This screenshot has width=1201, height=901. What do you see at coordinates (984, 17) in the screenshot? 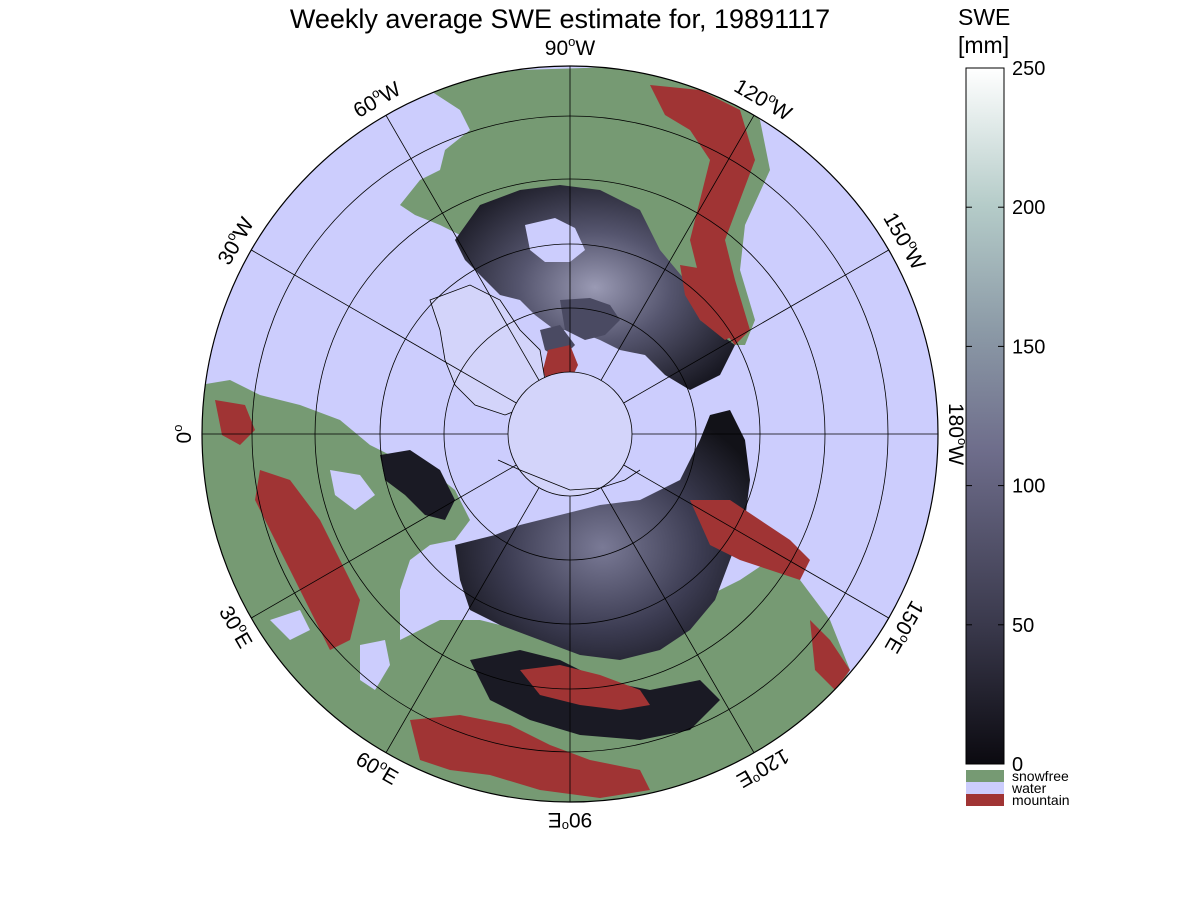
I see `colorbar-title: SWE` at bounding box center [984, 17].